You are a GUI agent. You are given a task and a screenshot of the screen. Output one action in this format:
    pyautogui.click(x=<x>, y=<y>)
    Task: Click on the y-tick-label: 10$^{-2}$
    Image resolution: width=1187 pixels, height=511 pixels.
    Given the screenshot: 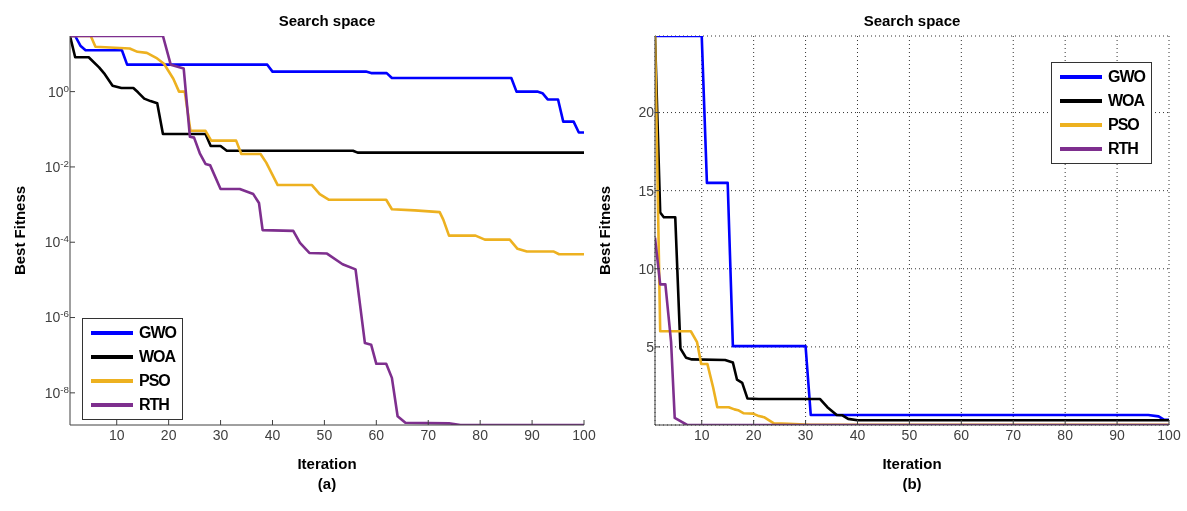 What is the action you would take?
    pyautogui.click(x=56, y=166)
    